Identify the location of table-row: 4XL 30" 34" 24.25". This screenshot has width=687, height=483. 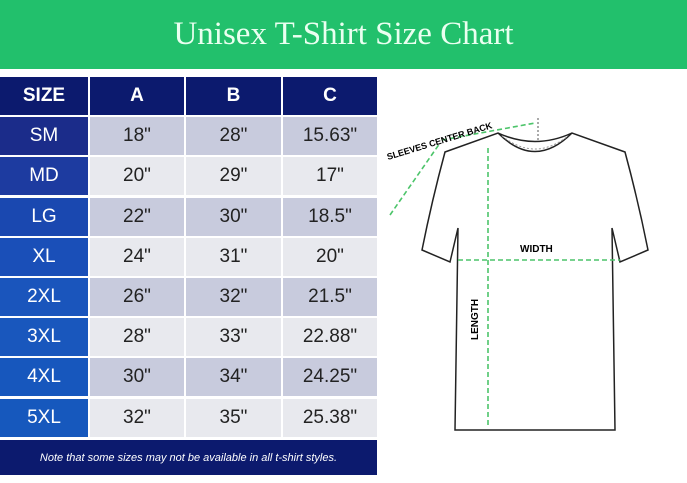
(188, 377).